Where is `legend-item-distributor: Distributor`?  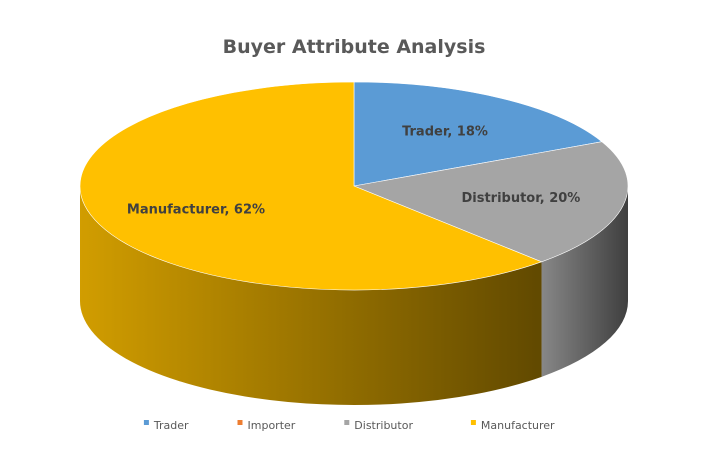
legend-item-distributor: Distributor is located at coordinates (378, 425).